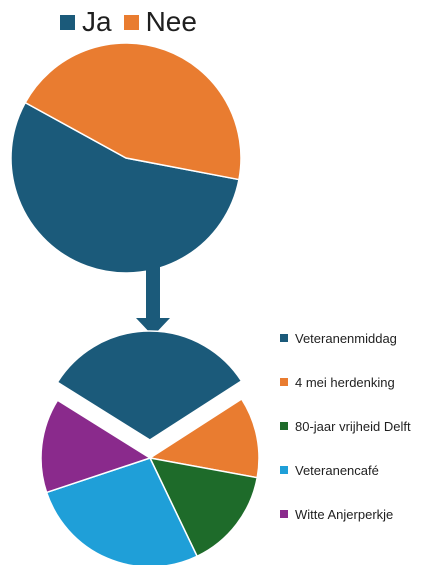 Image resolution: width=438 pixels, height=565 pixels. What do you see at coordinates (284, 426) in the screenshot?
I see `legend-swatch-80-jaar-vrijheid-delft` at bounding box center [284, 426].